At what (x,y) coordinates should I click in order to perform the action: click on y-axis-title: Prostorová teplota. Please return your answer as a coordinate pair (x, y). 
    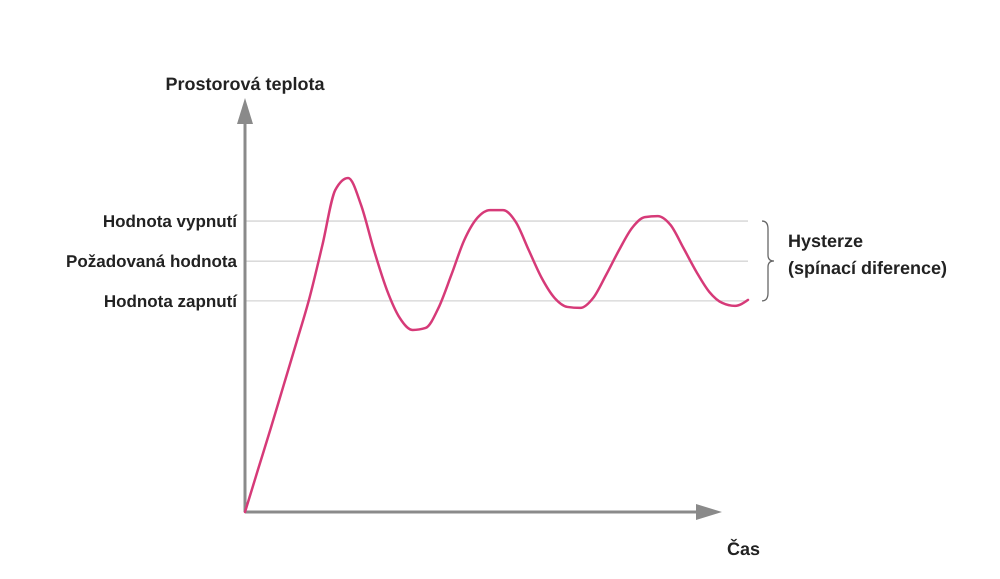
    Looking at the image, I should click on (245, 84).